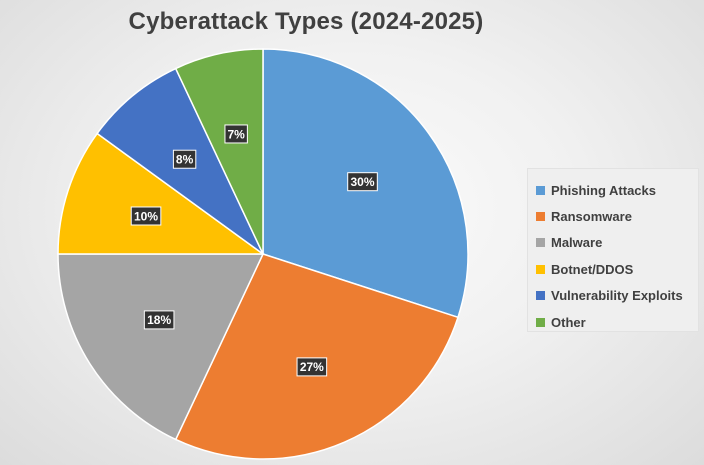 The height and width of the screenshot is (465, 704). Describe the element at coordinates (306, 21) in the screenshot. I see `chart-title: Cyberattack Types (2024-2025)` at that location.